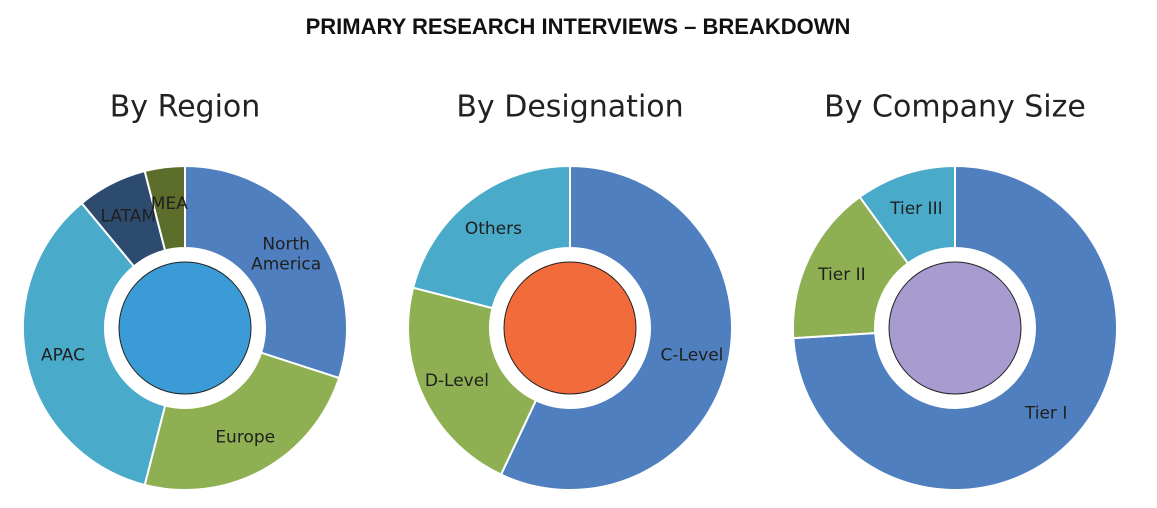 This screenshot has width=1157, height=508. I want to click on donut-segment, so click(491, 237).